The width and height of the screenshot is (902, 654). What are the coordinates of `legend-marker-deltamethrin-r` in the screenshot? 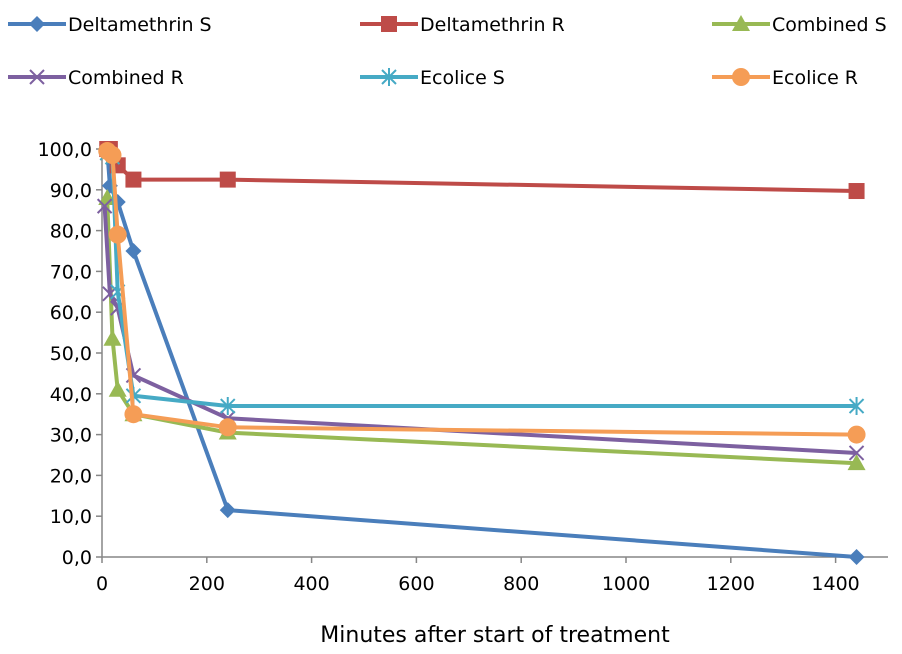 It's located at (389, 24).